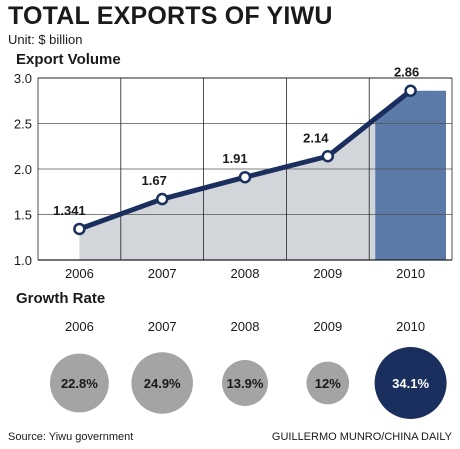 This screenshot has width=460, height=449. What do you see at coordinates (327, 273) in the screenshot?
I see `x-tick-label: 2009` at bounding box center [327, 273].